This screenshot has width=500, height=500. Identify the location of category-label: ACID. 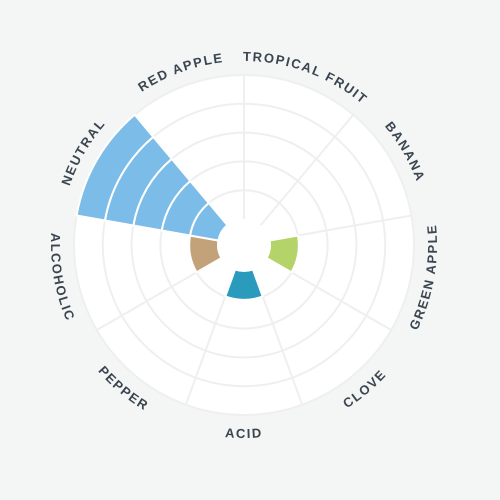
(244, 433).